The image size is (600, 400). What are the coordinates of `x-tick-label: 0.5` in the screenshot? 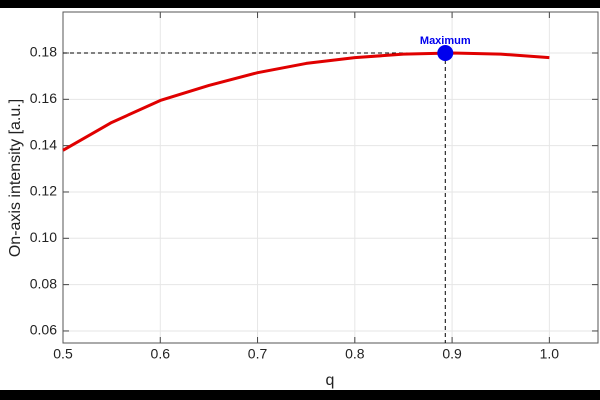 It's located at (63, 354).